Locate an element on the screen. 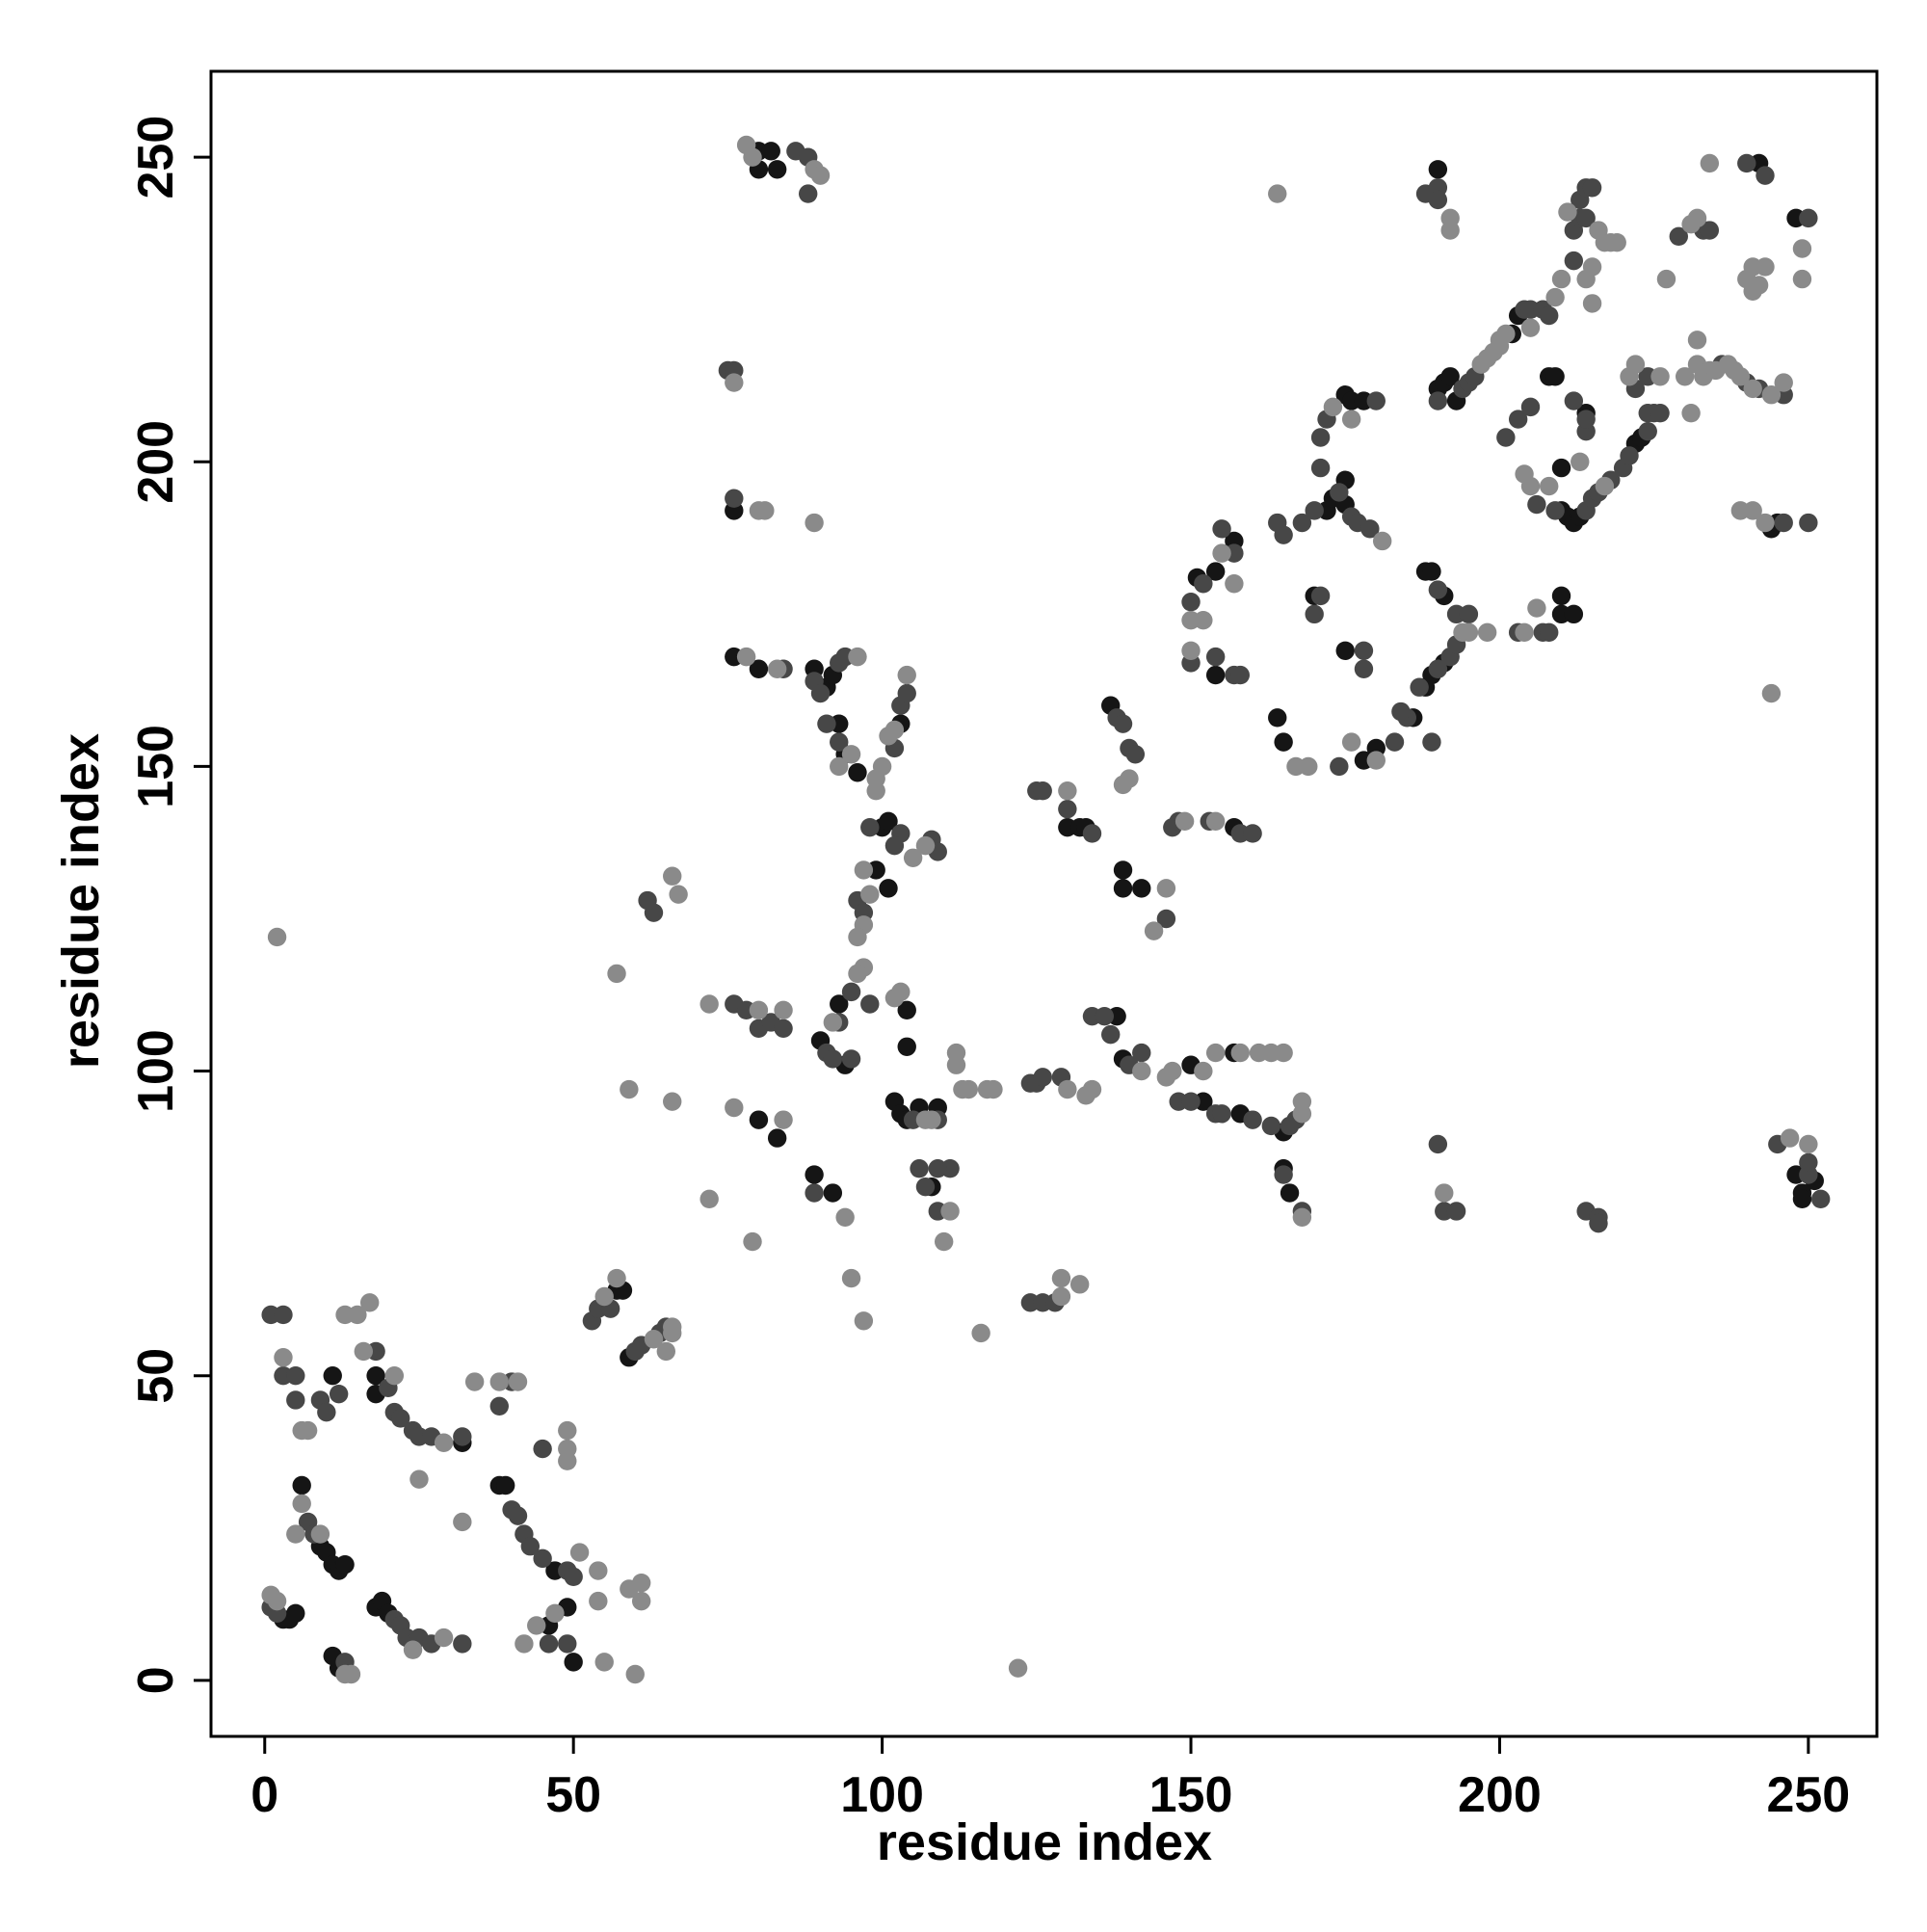  x-tick-label: 150 is located at coordinates (1191, 1795).